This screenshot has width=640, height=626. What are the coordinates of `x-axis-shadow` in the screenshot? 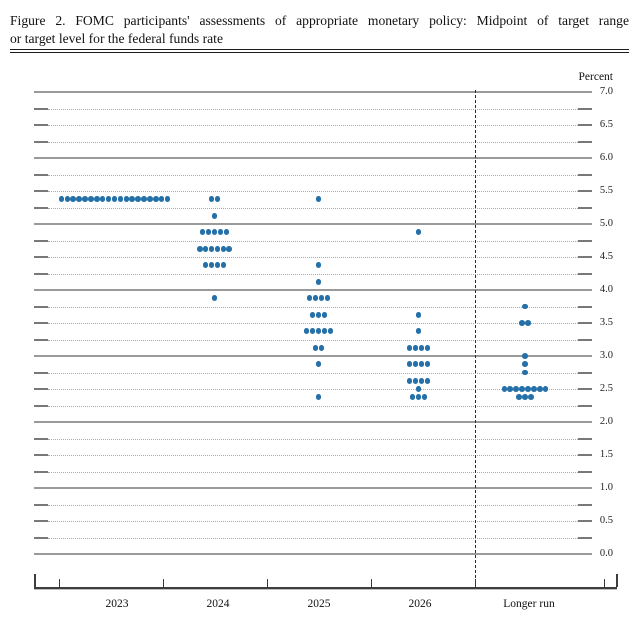 It's located at (325, 589).